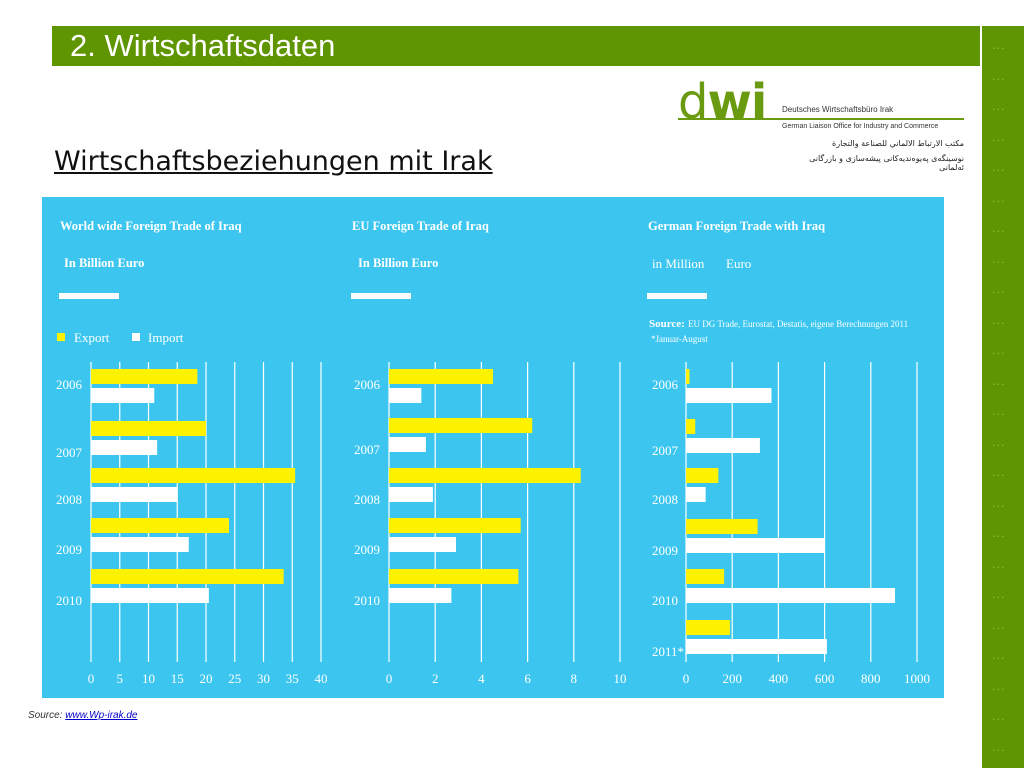 This screenshot has width=1024, height=768. Describe the element at coordinates (821, 119) in the screenshot. I see `logo-rule` at that location.